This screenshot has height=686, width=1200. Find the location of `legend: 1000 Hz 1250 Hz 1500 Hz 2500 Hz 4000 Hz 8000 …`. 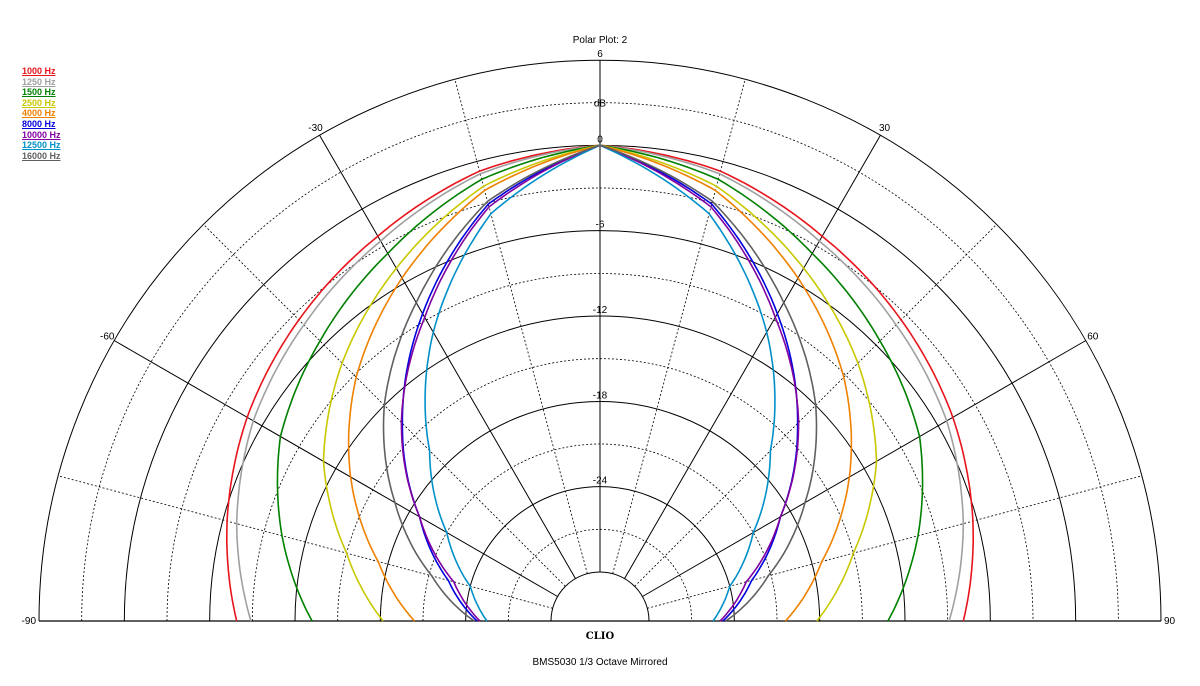

legend: 1000 Hz 1250 Hz 1500 Hz 2500 Hz 4000 Hz 8000 … is located at coordinates (41, 113).